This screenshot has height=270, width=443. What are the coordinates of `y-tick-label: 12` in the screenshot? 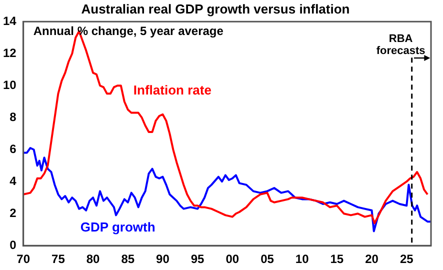 It's located at (9, 53).